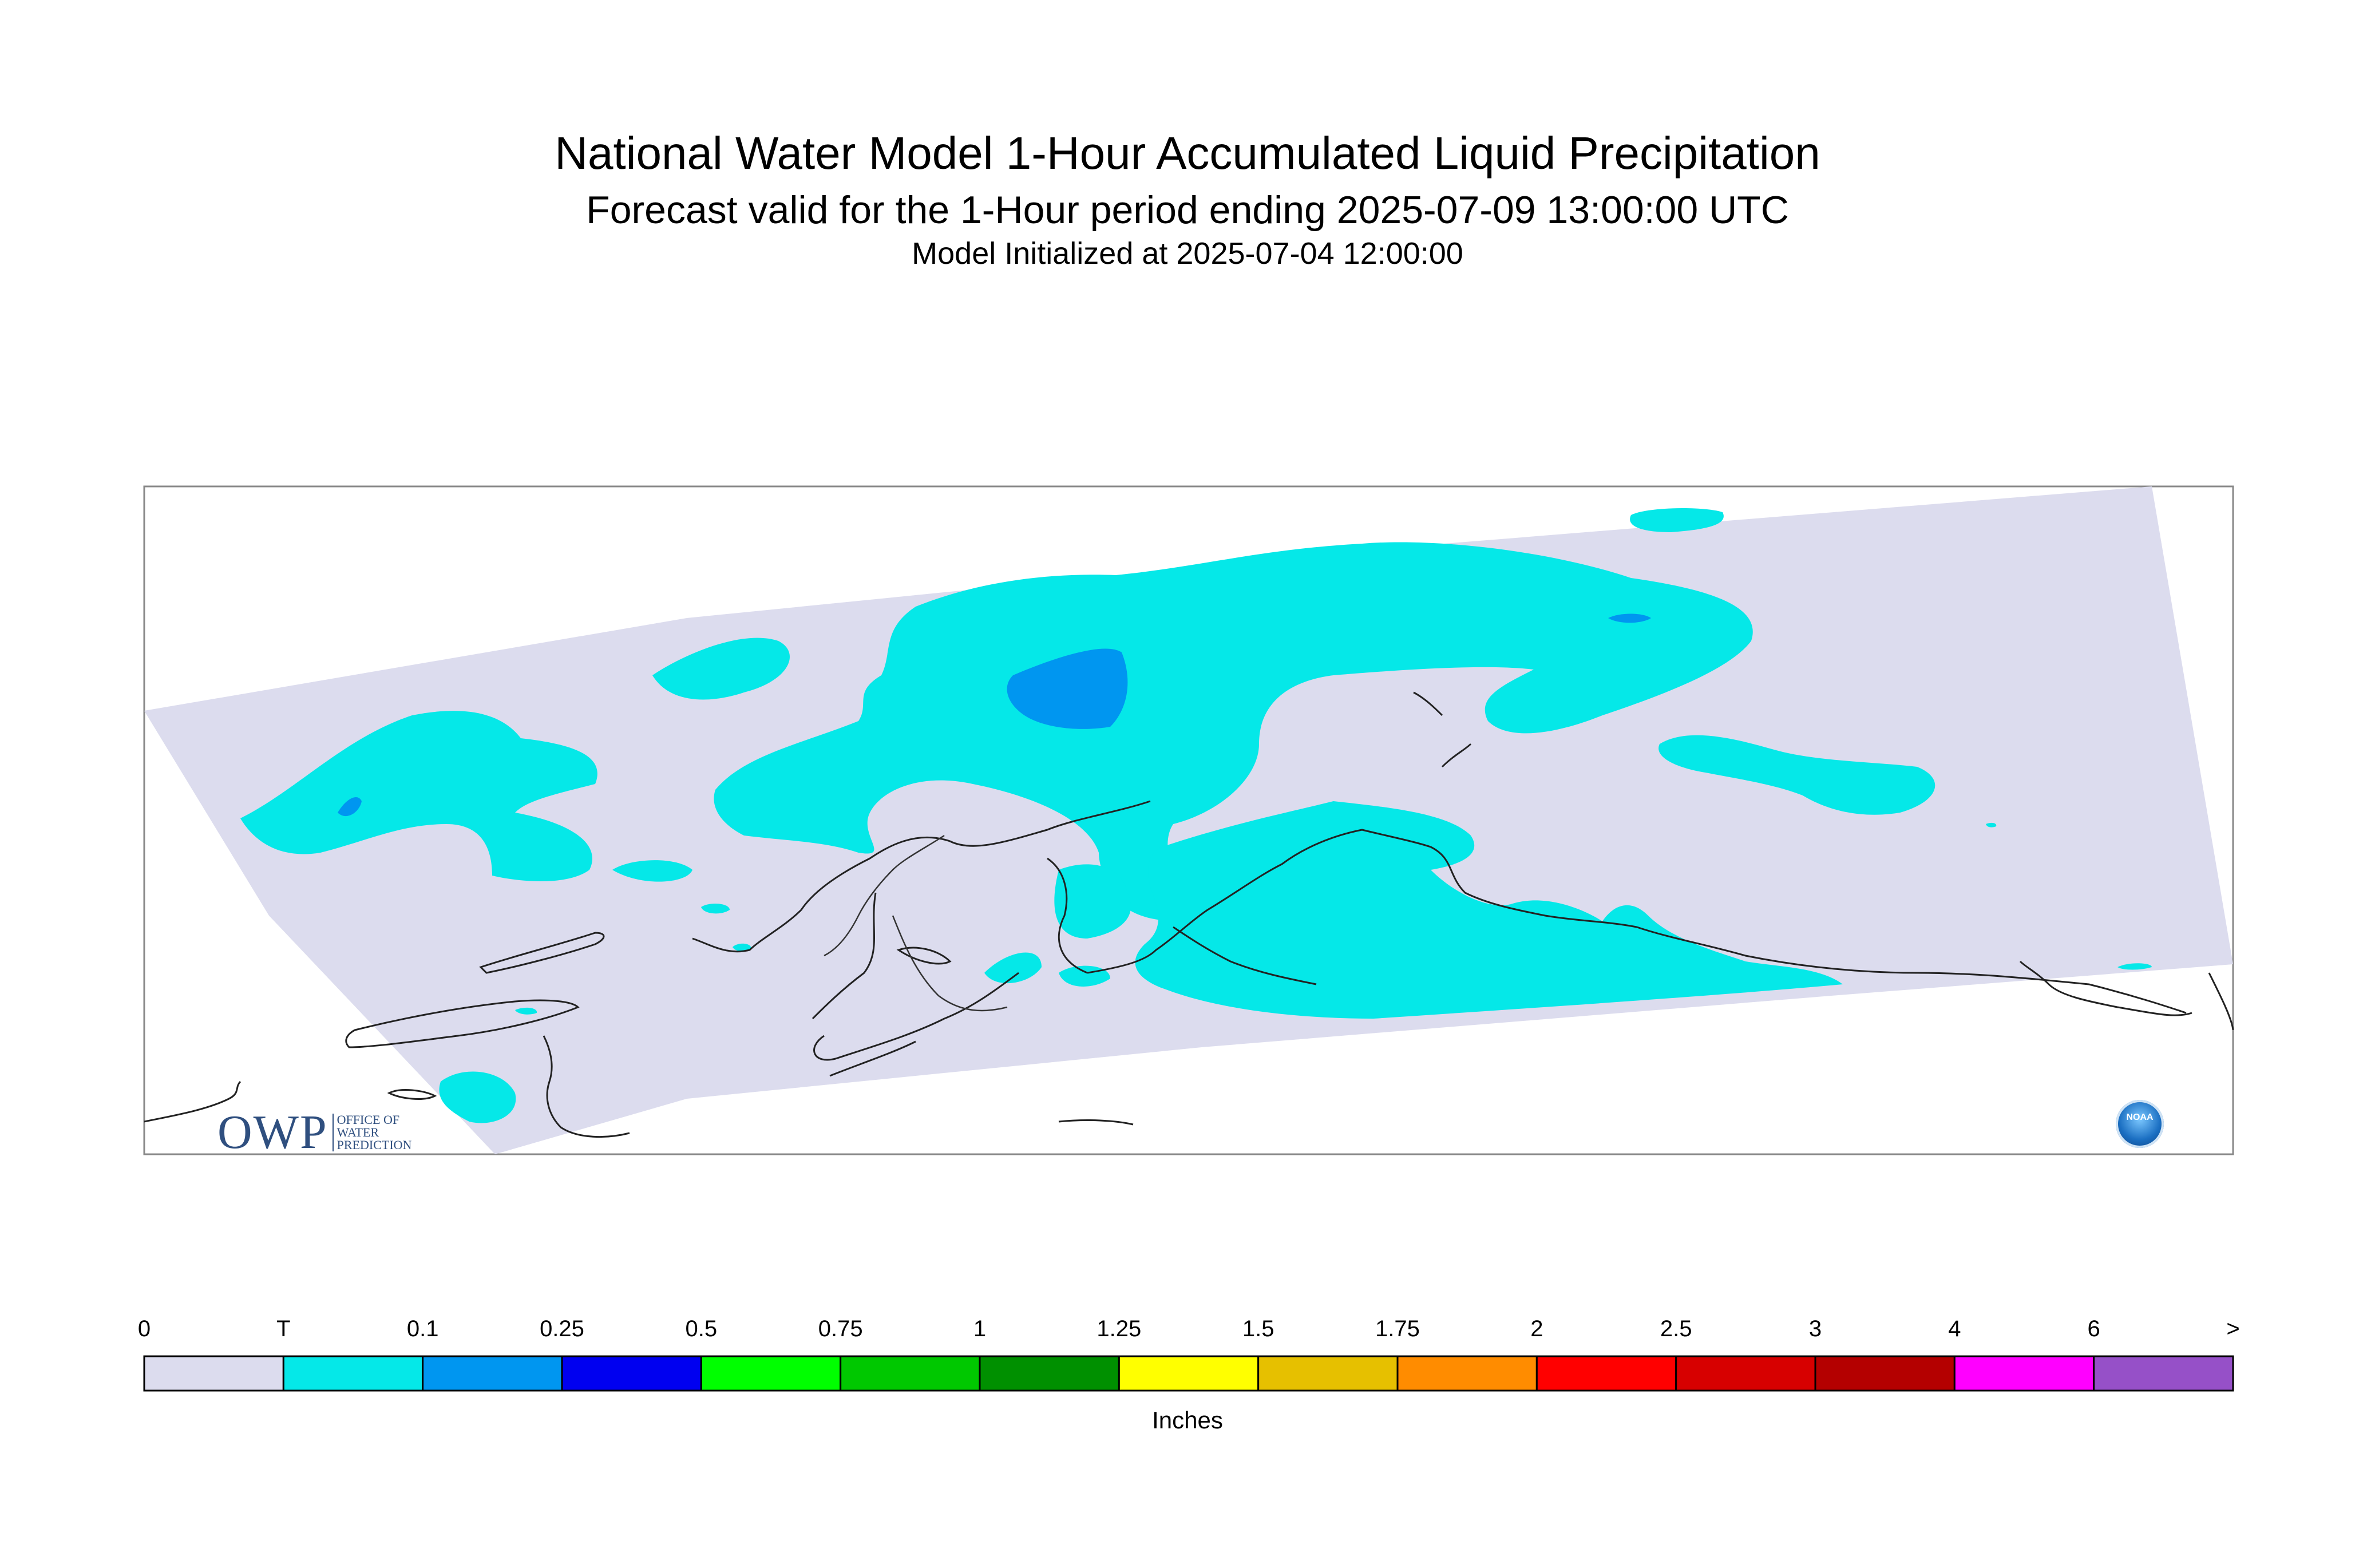 The image size is (2375, 1568). Describe the element at coordinates (562, 1328) in the screenshot. I see `colorbar-tick-label: 0.25` at that location.